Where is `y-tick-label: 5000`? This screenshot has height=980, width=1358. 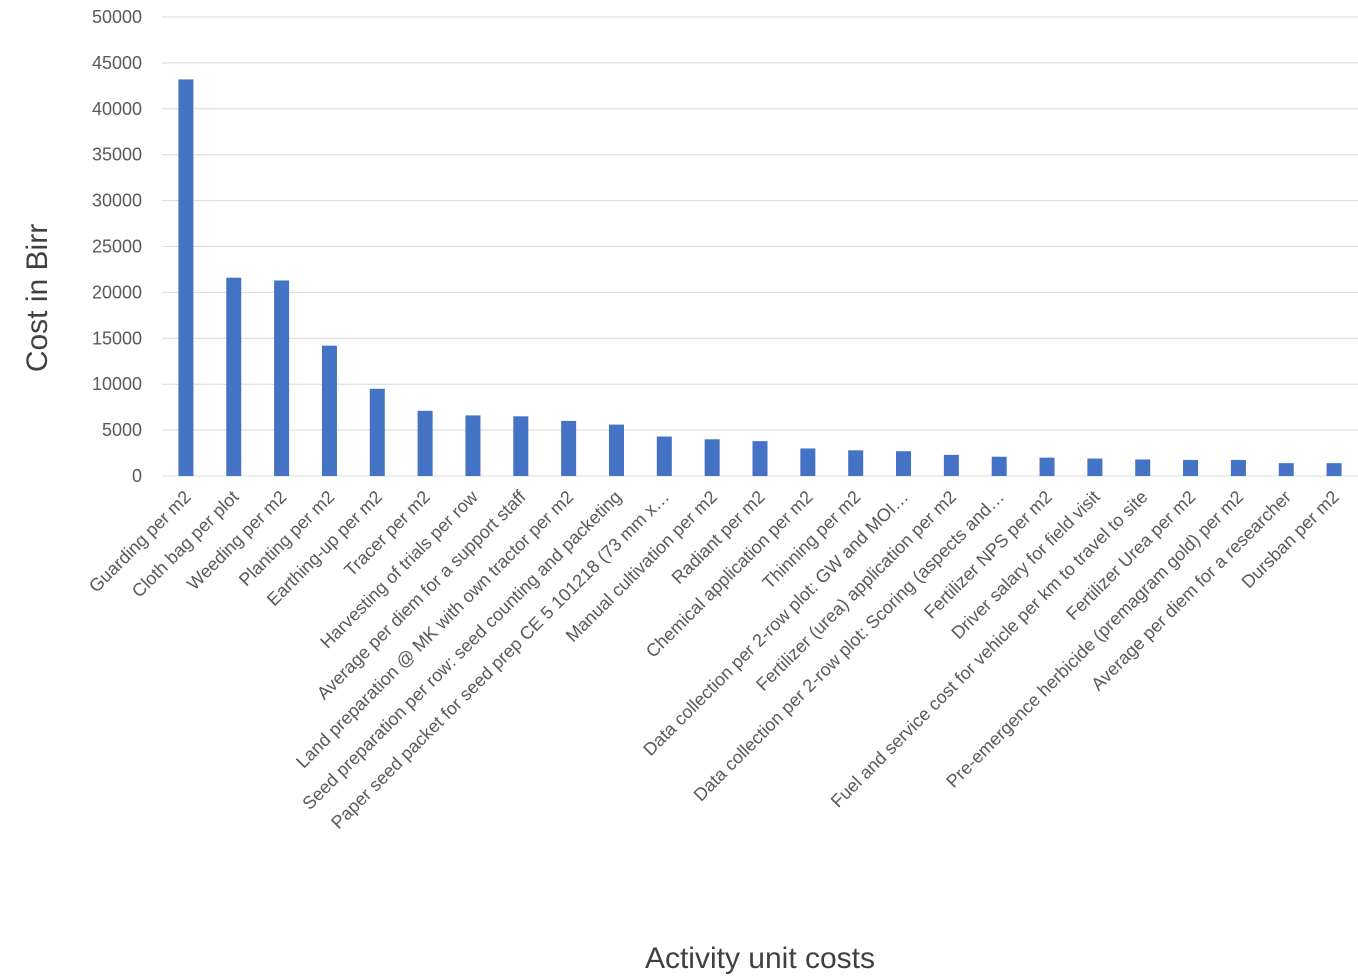
y-tick-label: 5000 is located at coordinates (122, 430).